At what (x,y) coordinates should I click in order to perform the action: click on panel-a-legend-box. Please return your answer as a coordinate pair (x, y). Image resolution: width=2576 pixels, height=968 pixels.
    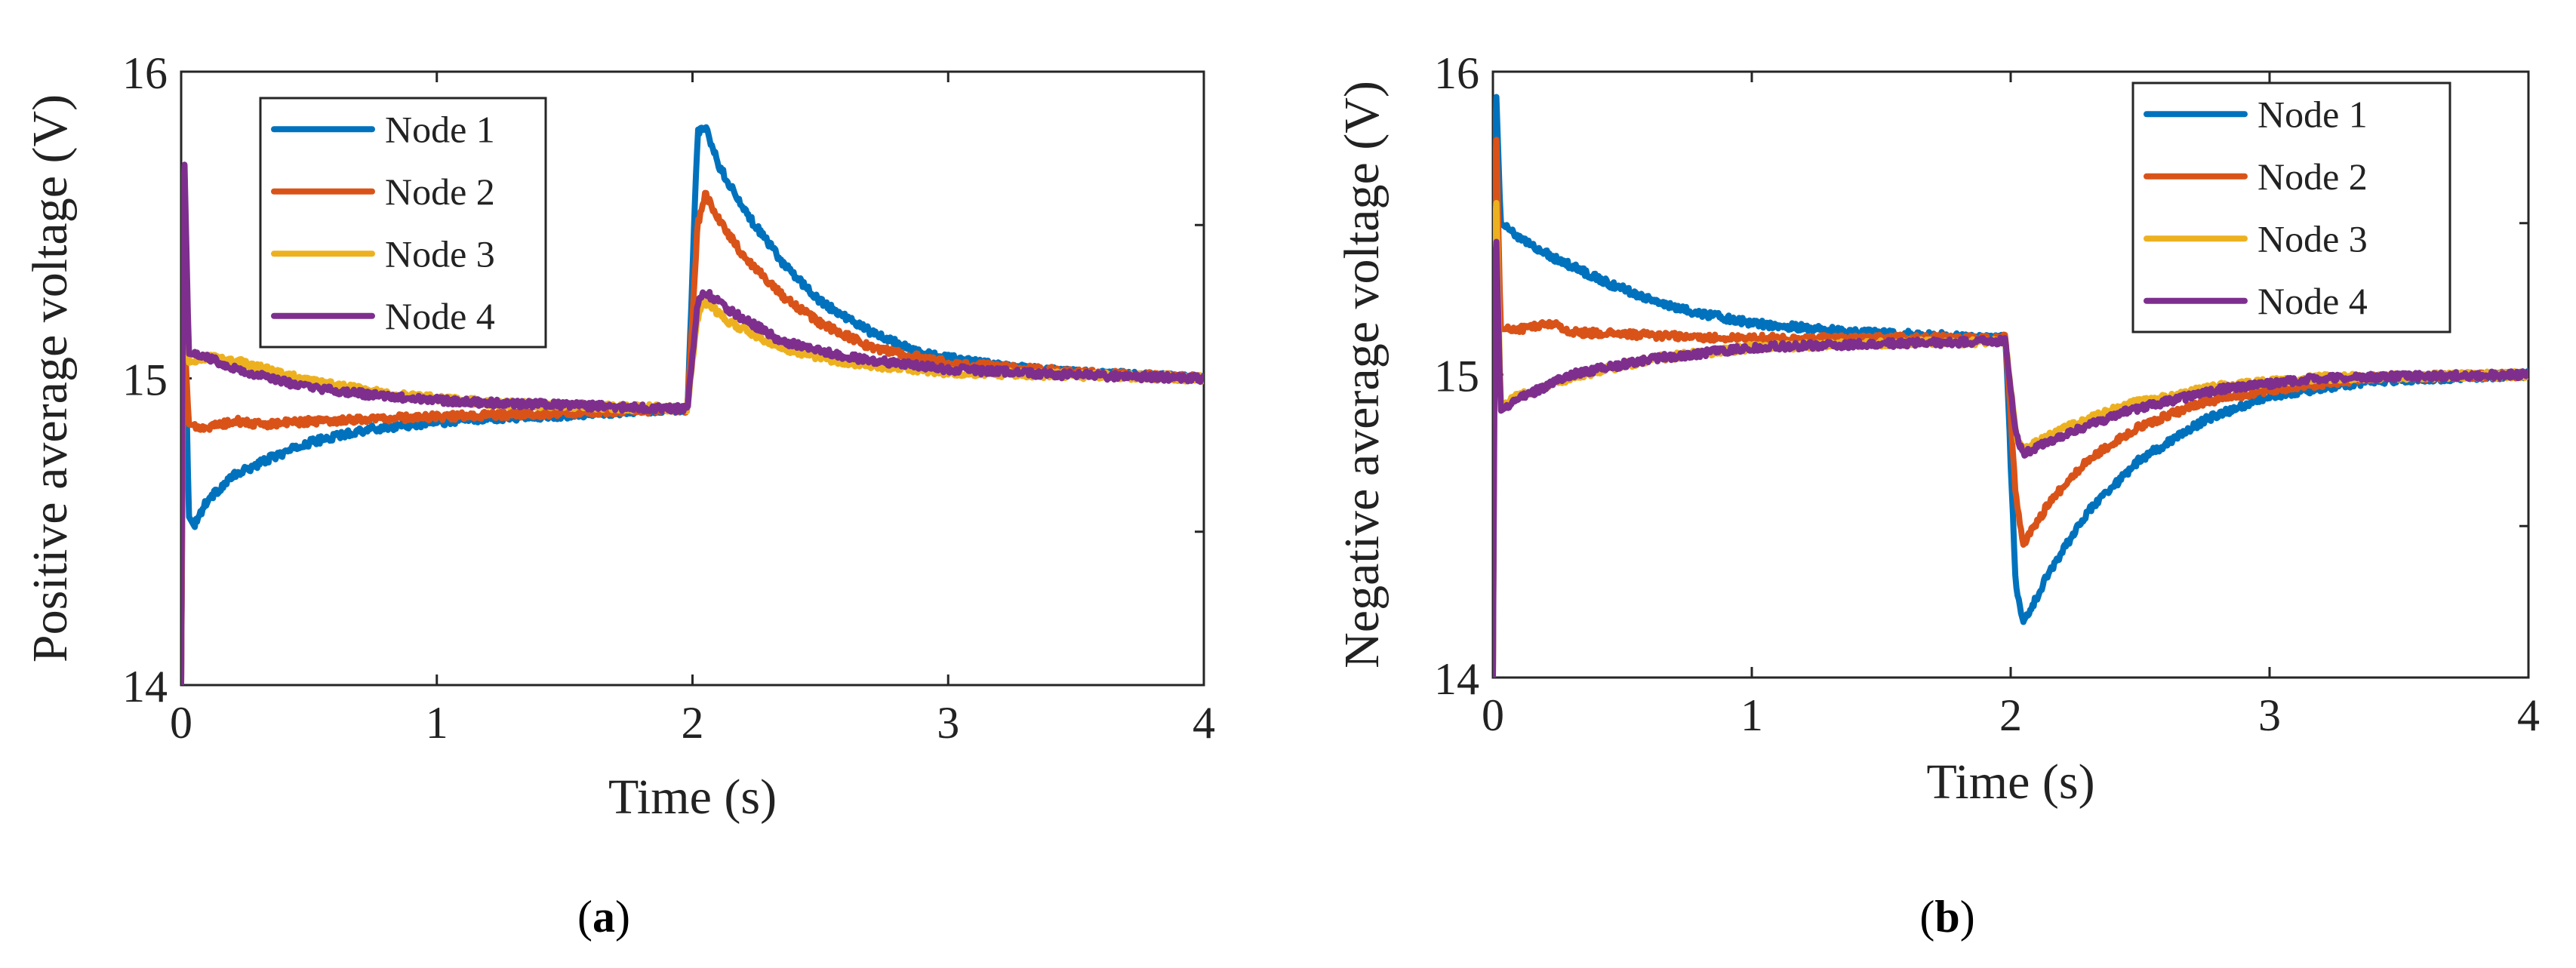
    Looking at the image, I should click on (403, 223).